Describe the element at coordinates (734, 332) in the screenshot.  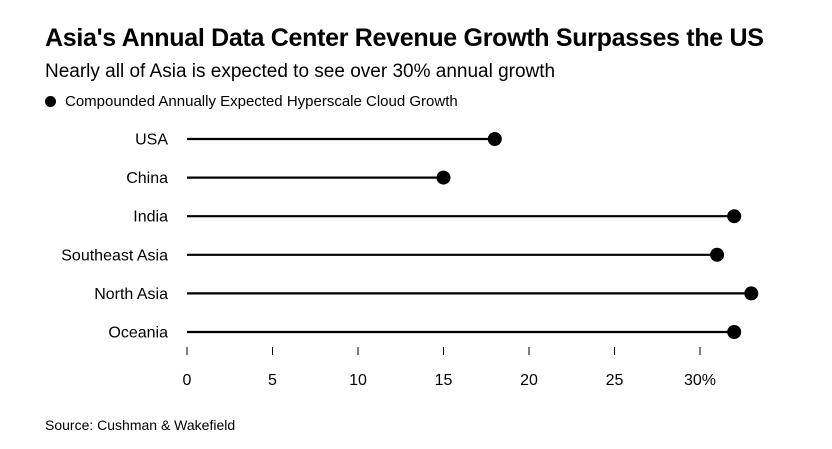
I see `point-oceania` at that location.